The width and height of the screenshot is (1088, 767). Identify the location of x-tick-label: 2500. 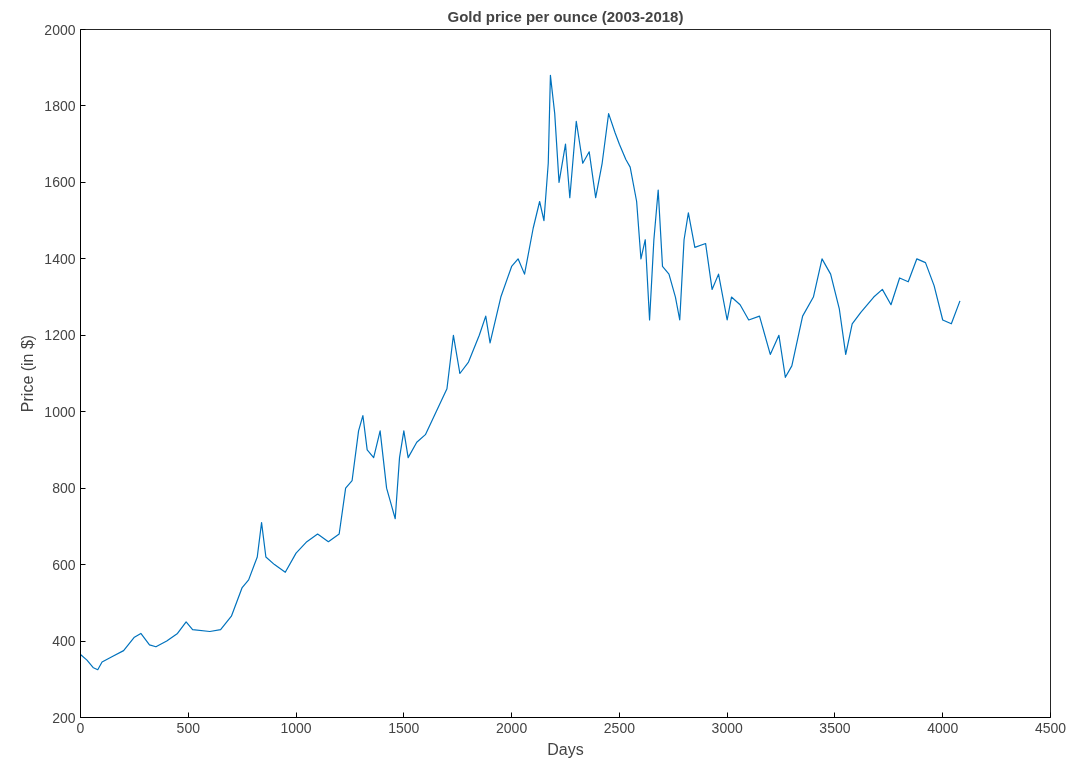
(619, 727).